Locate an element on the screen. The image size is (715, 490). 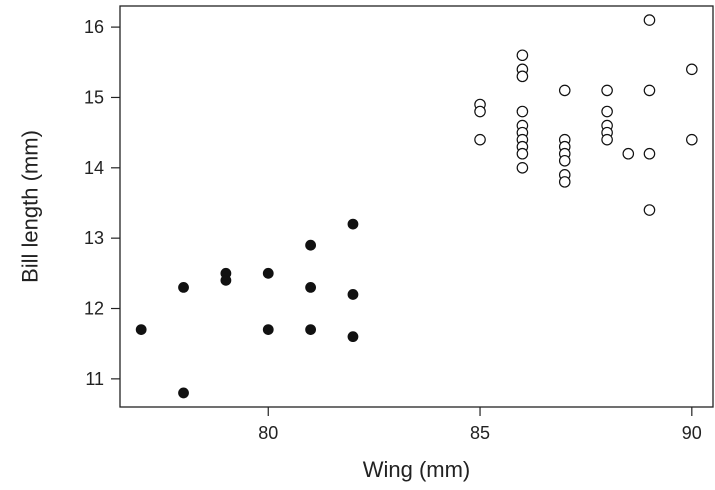
y-tick-label: 14 is located at coordinates (94, 168).